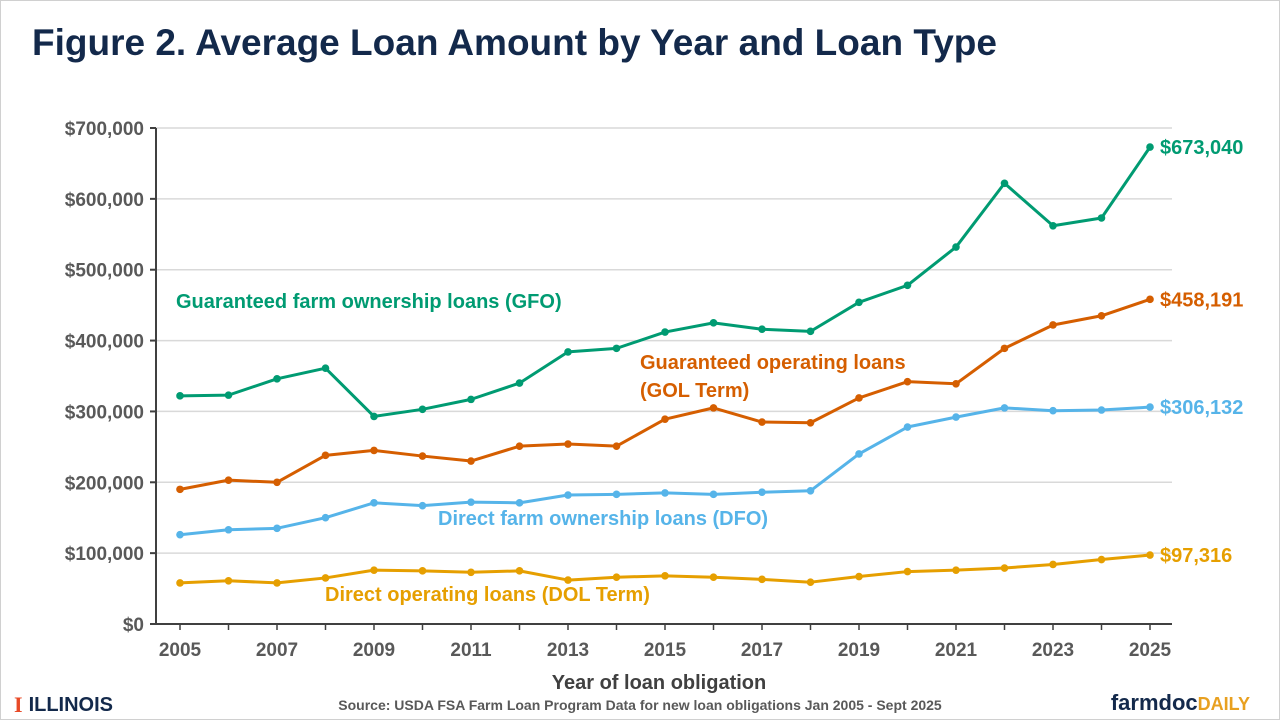 The width and height of the screenshot is (1280, 720). I want to click on x-tick-label: 2013, so click(568, 650).